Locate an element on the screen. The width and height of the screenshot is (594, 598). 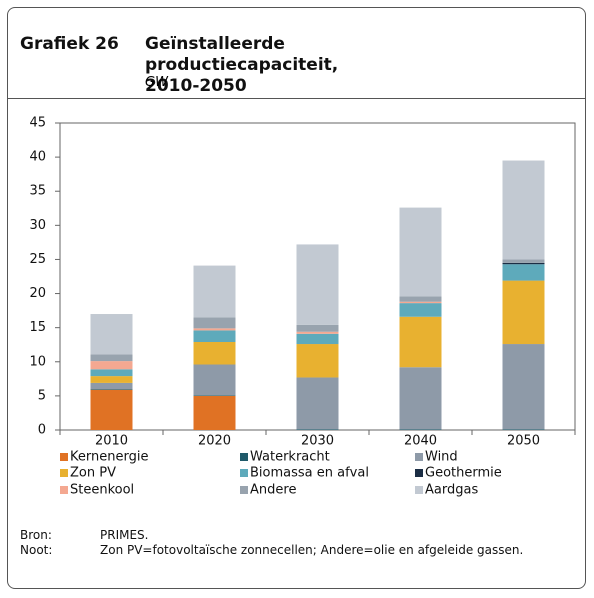
legend-label: Steenkool is located at coordinates (102, 490).